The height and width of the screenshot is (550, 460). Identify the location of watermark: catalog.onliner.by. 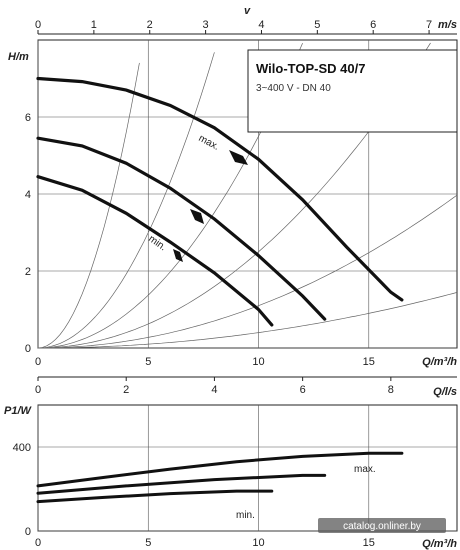
(382, 525).